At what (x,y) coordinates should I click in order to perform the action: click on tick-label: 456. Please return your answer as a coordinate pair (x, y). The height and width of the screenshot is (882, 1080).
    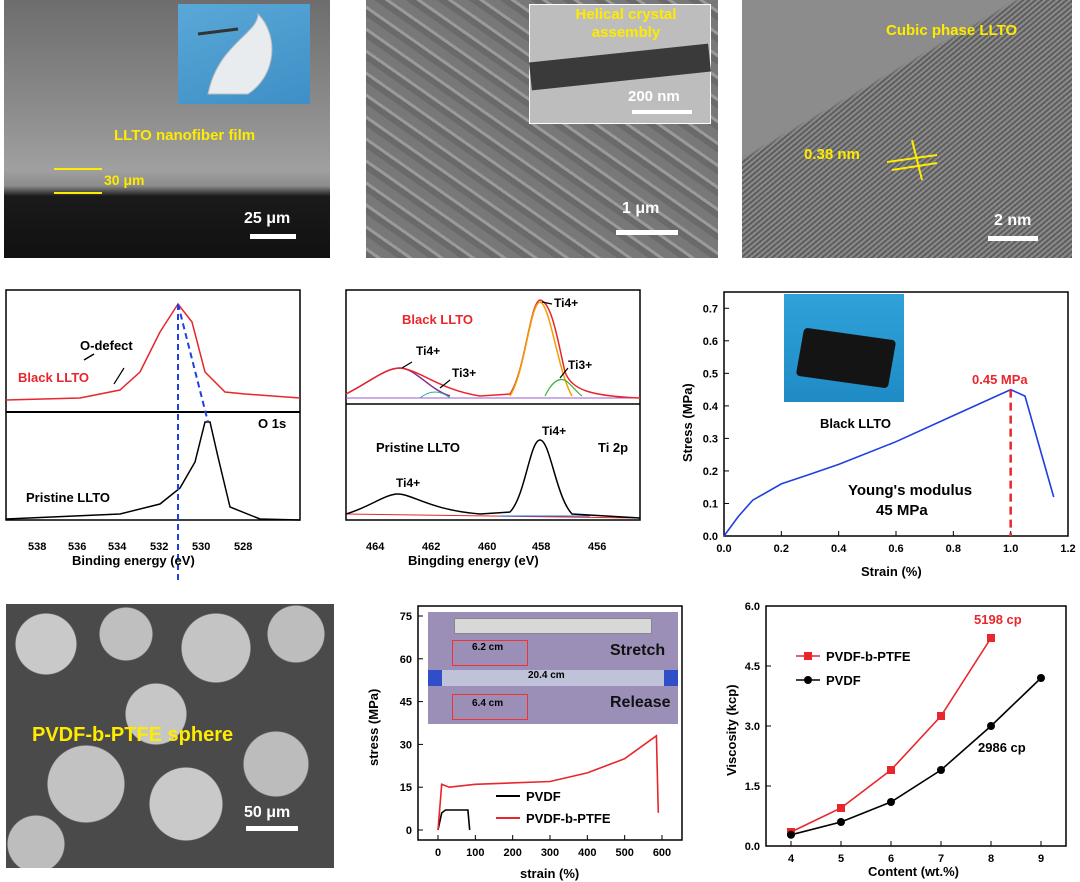
    Looking at the image, I should click on (597, 547).